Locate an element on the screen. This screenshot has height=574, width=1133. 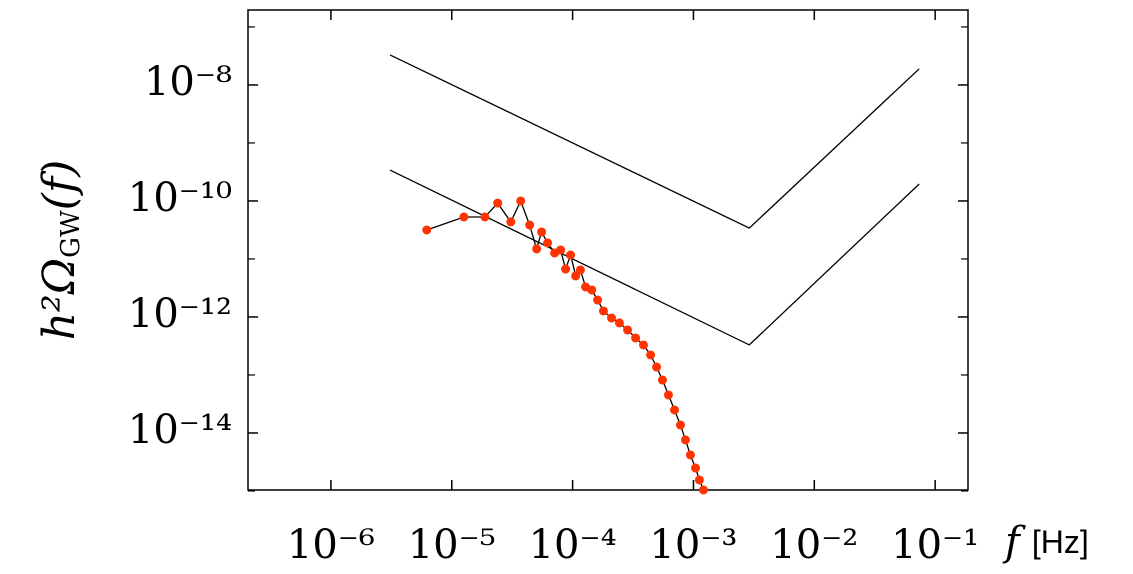
y-label-main: h²Ω is located at coordinates (59, 299).